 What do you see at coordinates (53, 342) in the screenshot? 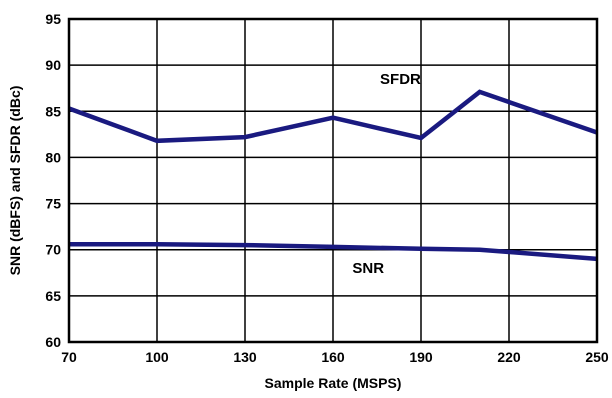
I see `y-tick-label: 60` at bounding box center [53, 342].